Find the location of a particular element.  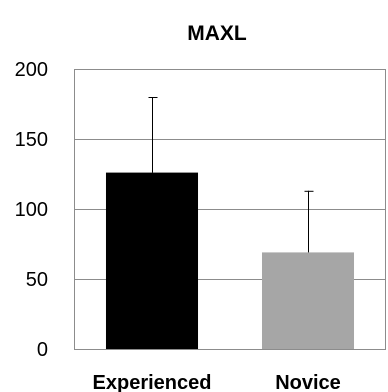

x-tick-label: Experienced is located at coordinates (152, 382).